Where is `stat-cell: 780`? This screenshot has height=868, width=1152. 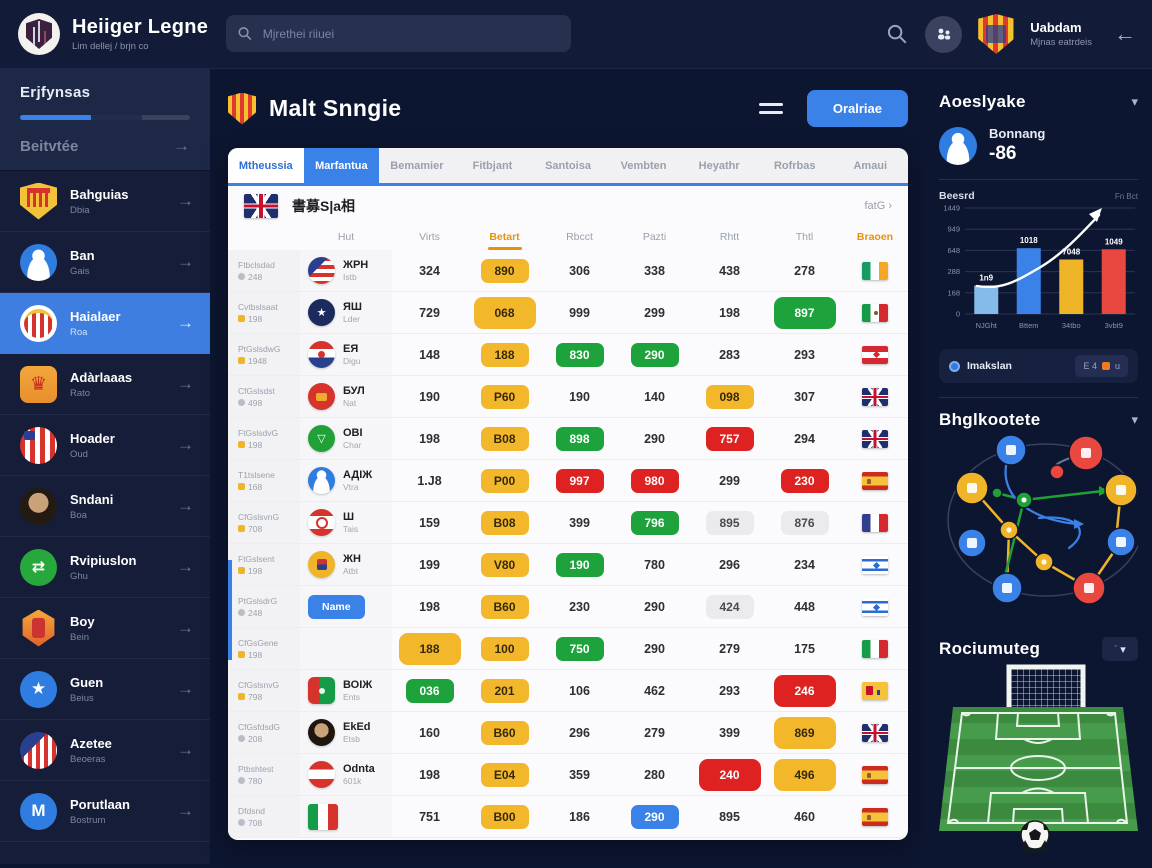 stat-cell: 780 is located at coordinates (654, 564).